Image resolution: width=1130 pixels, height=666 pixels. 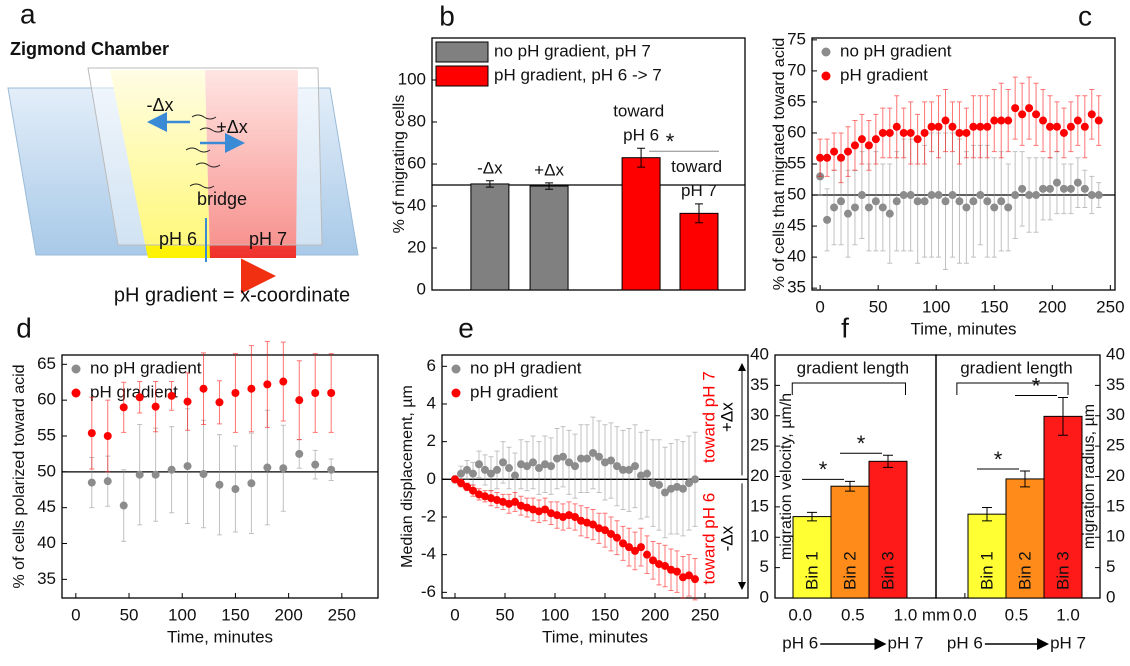 What do you see at coordinates (416, 120) in the screenshot?
I see `y-tick-label: 80` at bounding box center [416, 120].